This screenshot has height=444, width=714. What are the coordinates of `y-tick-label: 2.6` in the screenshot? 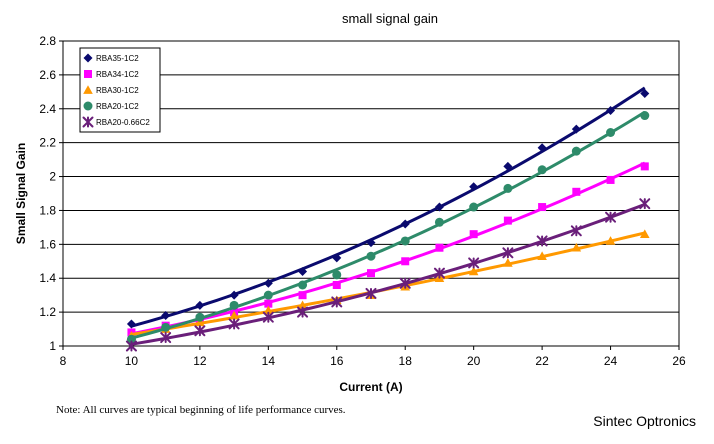 It's located at (47, 75).